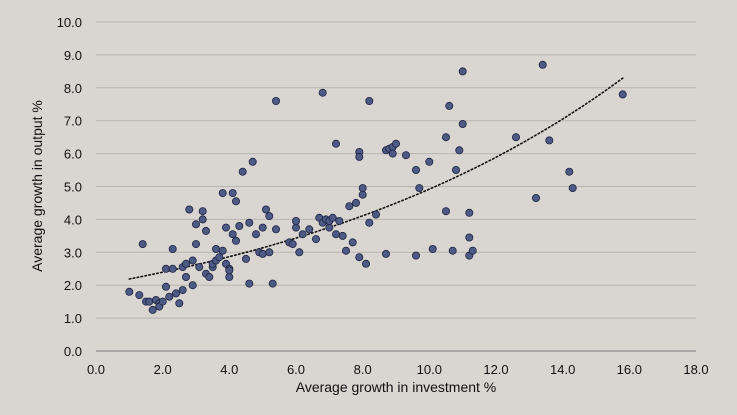 The height and width of the screenshot is (415, 737). Describe the element at coordinates (73, 121) in the screenshot. I see `y-tick-label: 7.0` at that location.